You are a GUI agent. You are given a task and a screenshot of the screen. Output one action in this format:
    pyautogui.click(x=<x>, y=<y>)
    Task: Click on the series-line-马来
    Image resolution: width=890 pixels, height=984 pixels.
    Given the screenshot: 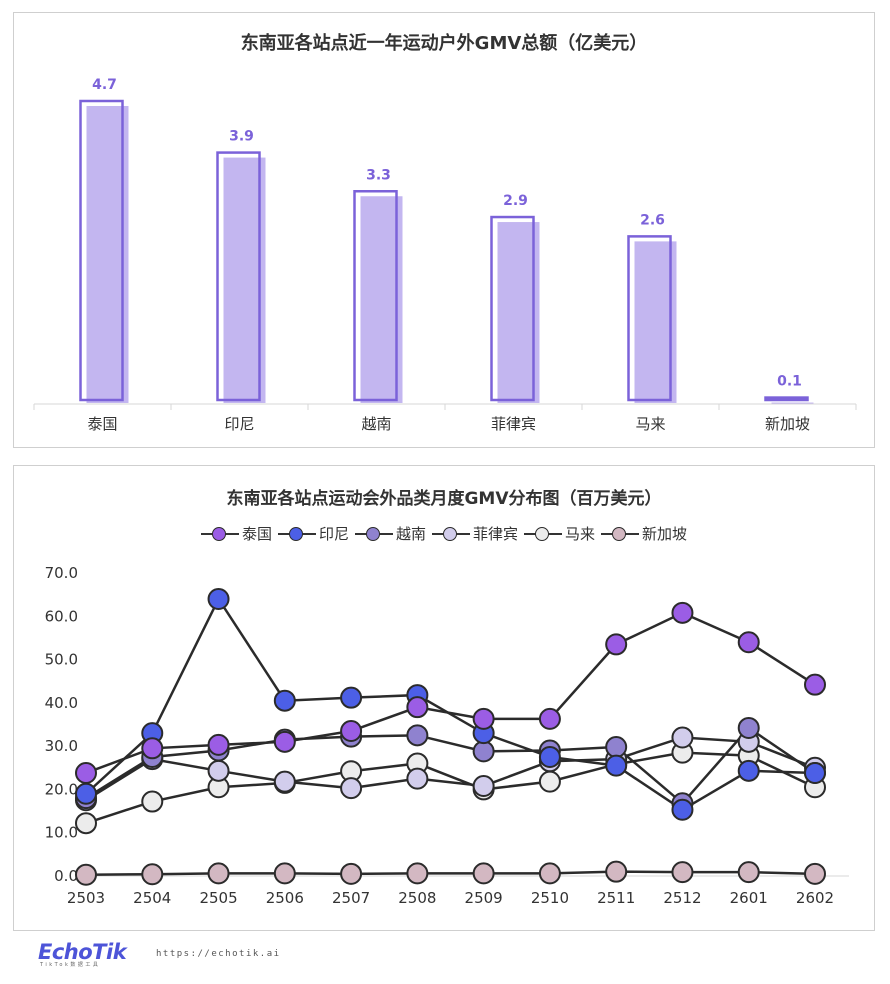 What is the action you would take?
    pyautogui.click(x=450, y=788)
    